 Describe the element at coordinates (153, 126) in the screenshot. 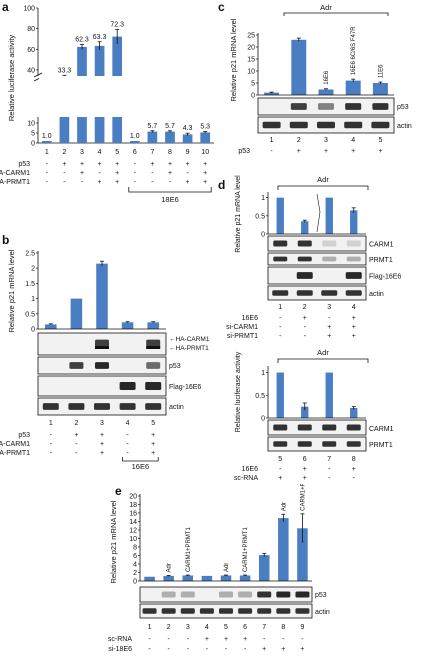

I see `panel-a-data-label-7: 5.7` at that location.